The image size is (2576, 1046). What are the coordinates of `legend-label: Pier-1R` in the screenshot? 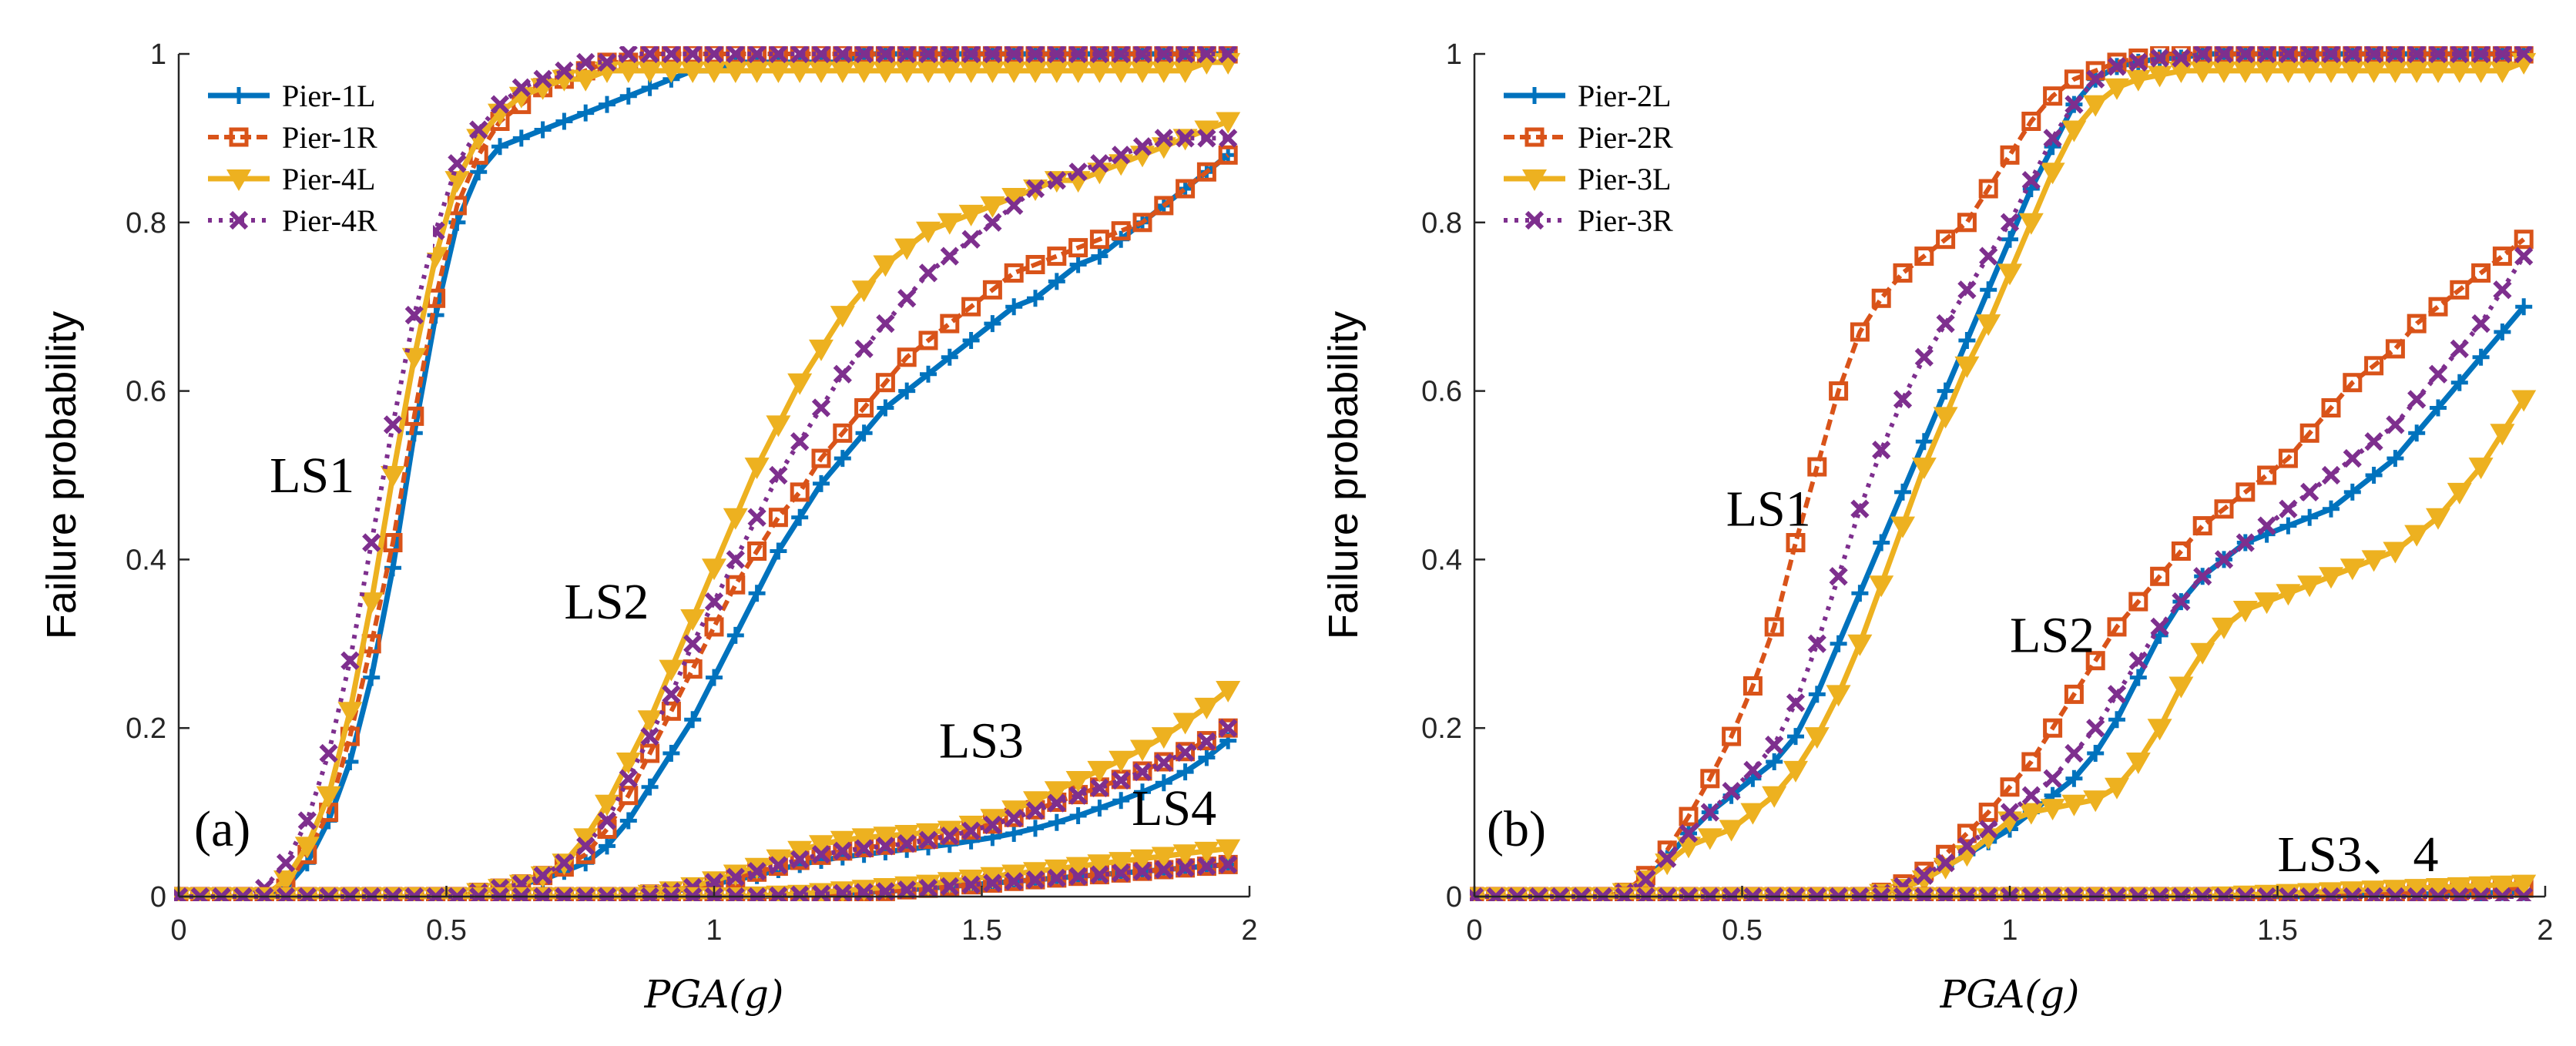 It's located at (329, 138).